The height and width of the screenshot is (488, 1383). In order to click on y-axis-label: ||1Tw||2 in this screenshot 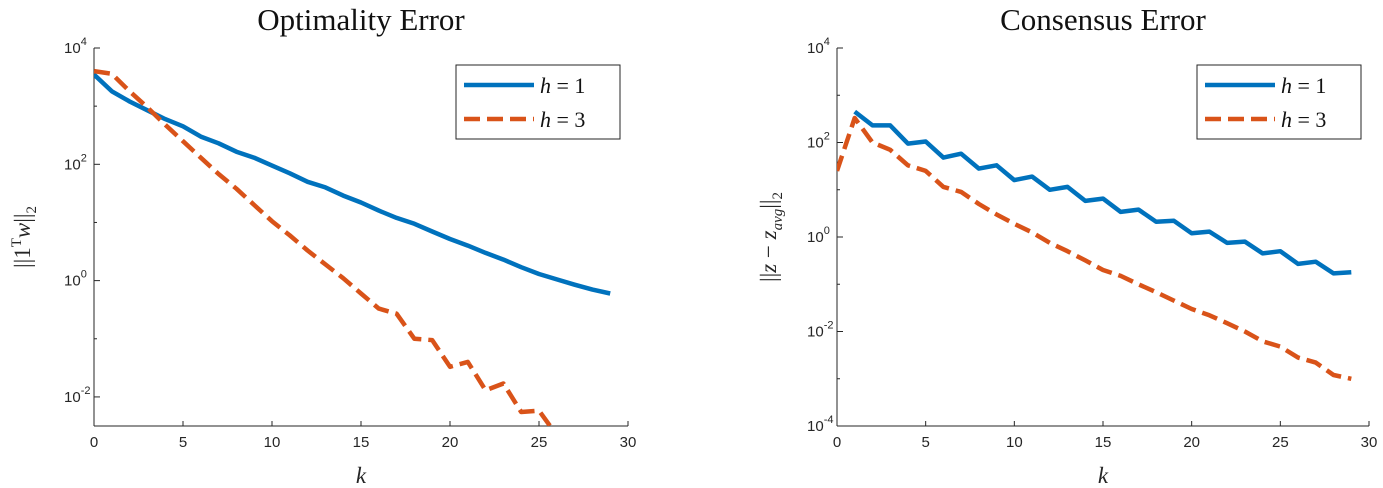, I will do `click(24, 237)`.